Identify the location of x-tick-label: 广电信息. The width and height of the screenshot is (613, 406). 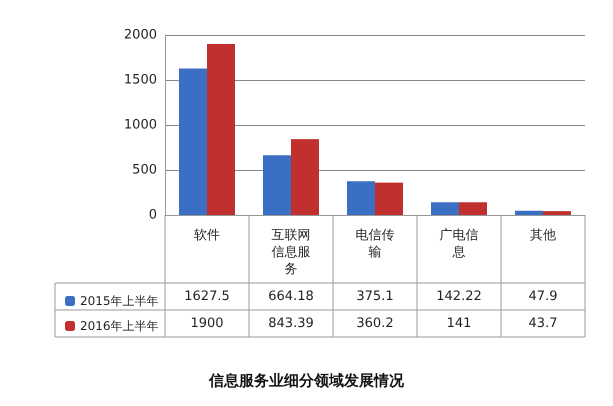
(459, 244).